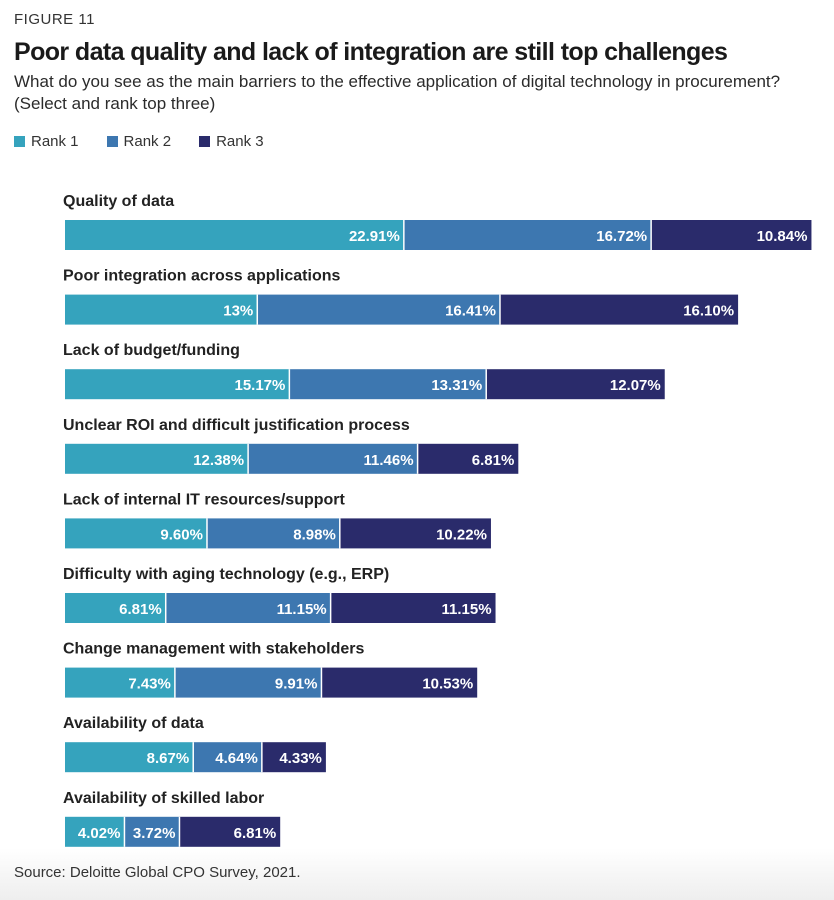  I want to click on category-label: Lack of internal IT resources/support, so click(204, 499).